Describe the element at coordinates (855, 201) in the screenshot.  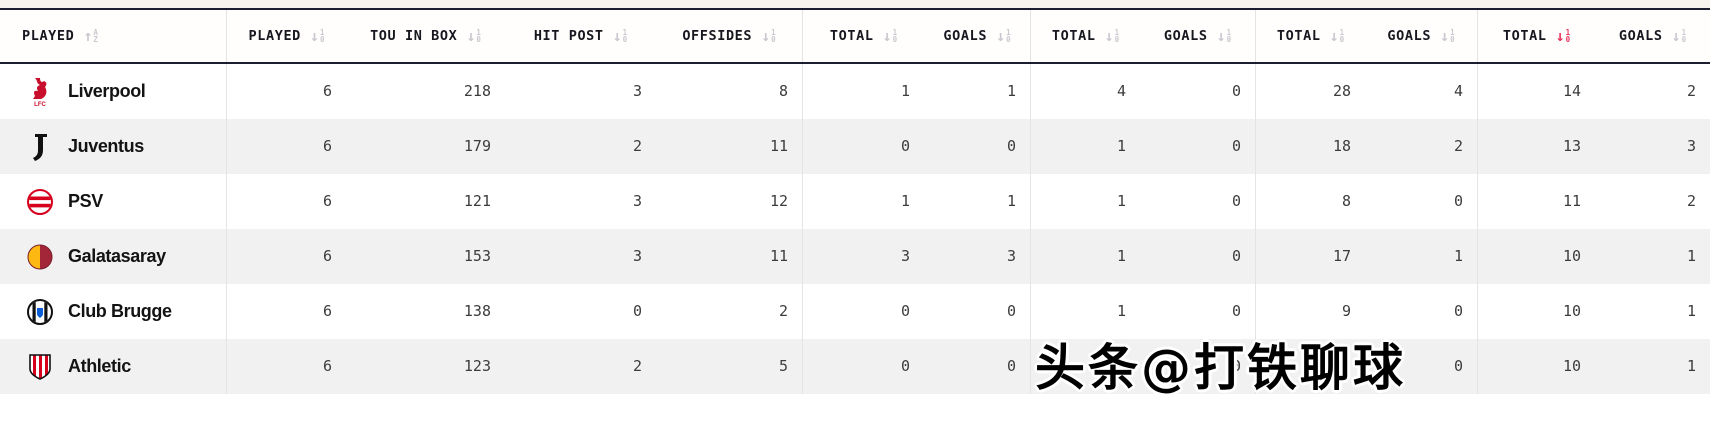
I see `table-row-psv: PSV 6 121 3 12 1 1 1 0 8 0 11 2` at that location.